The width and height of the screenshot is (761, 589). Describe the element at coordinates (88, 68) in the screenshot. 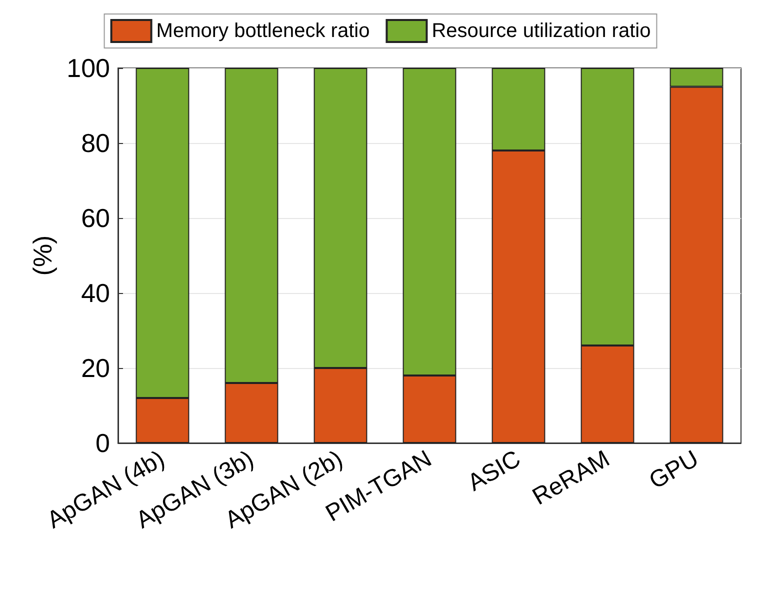

I see `y-tick-label: 100` at that location.